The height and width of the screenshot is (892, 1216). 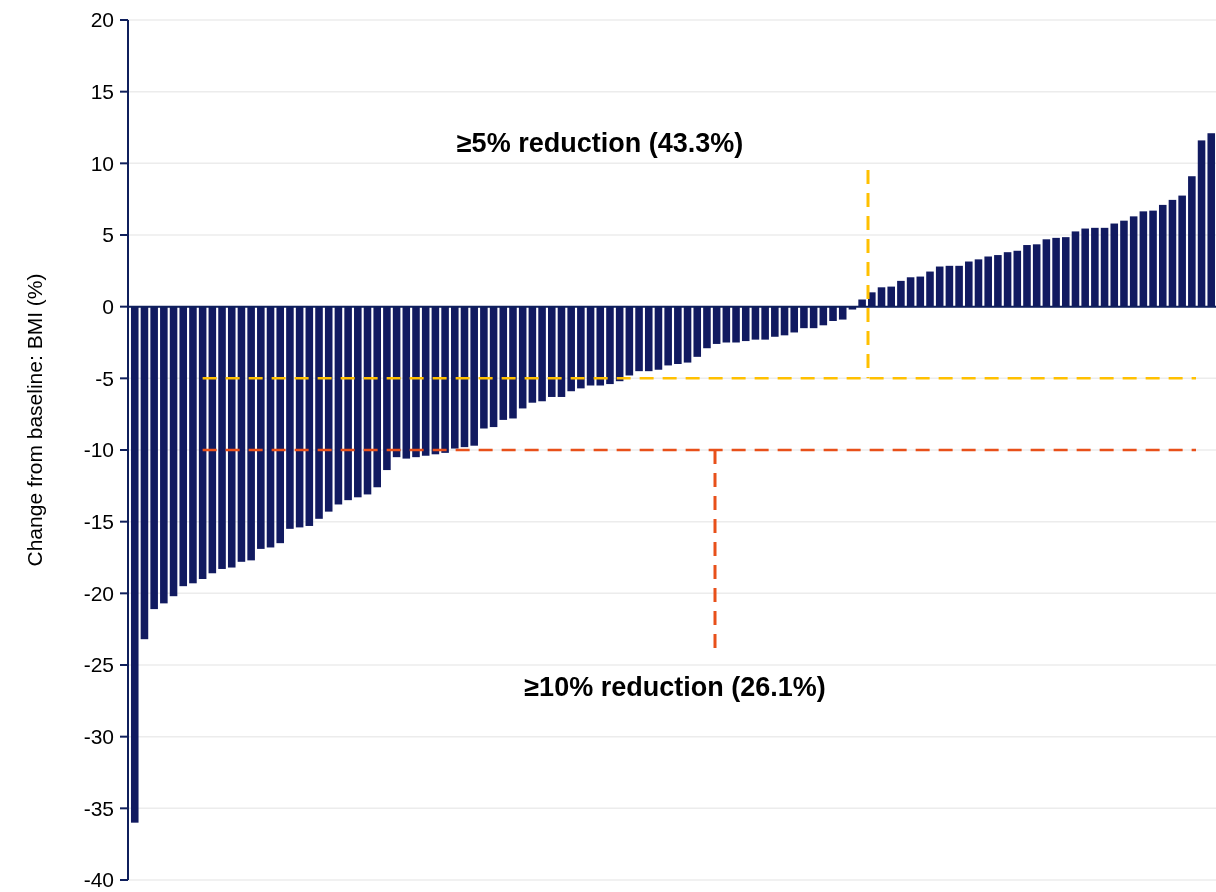 I want to click on y-tick-label: -20, so click(x=98, y=593).